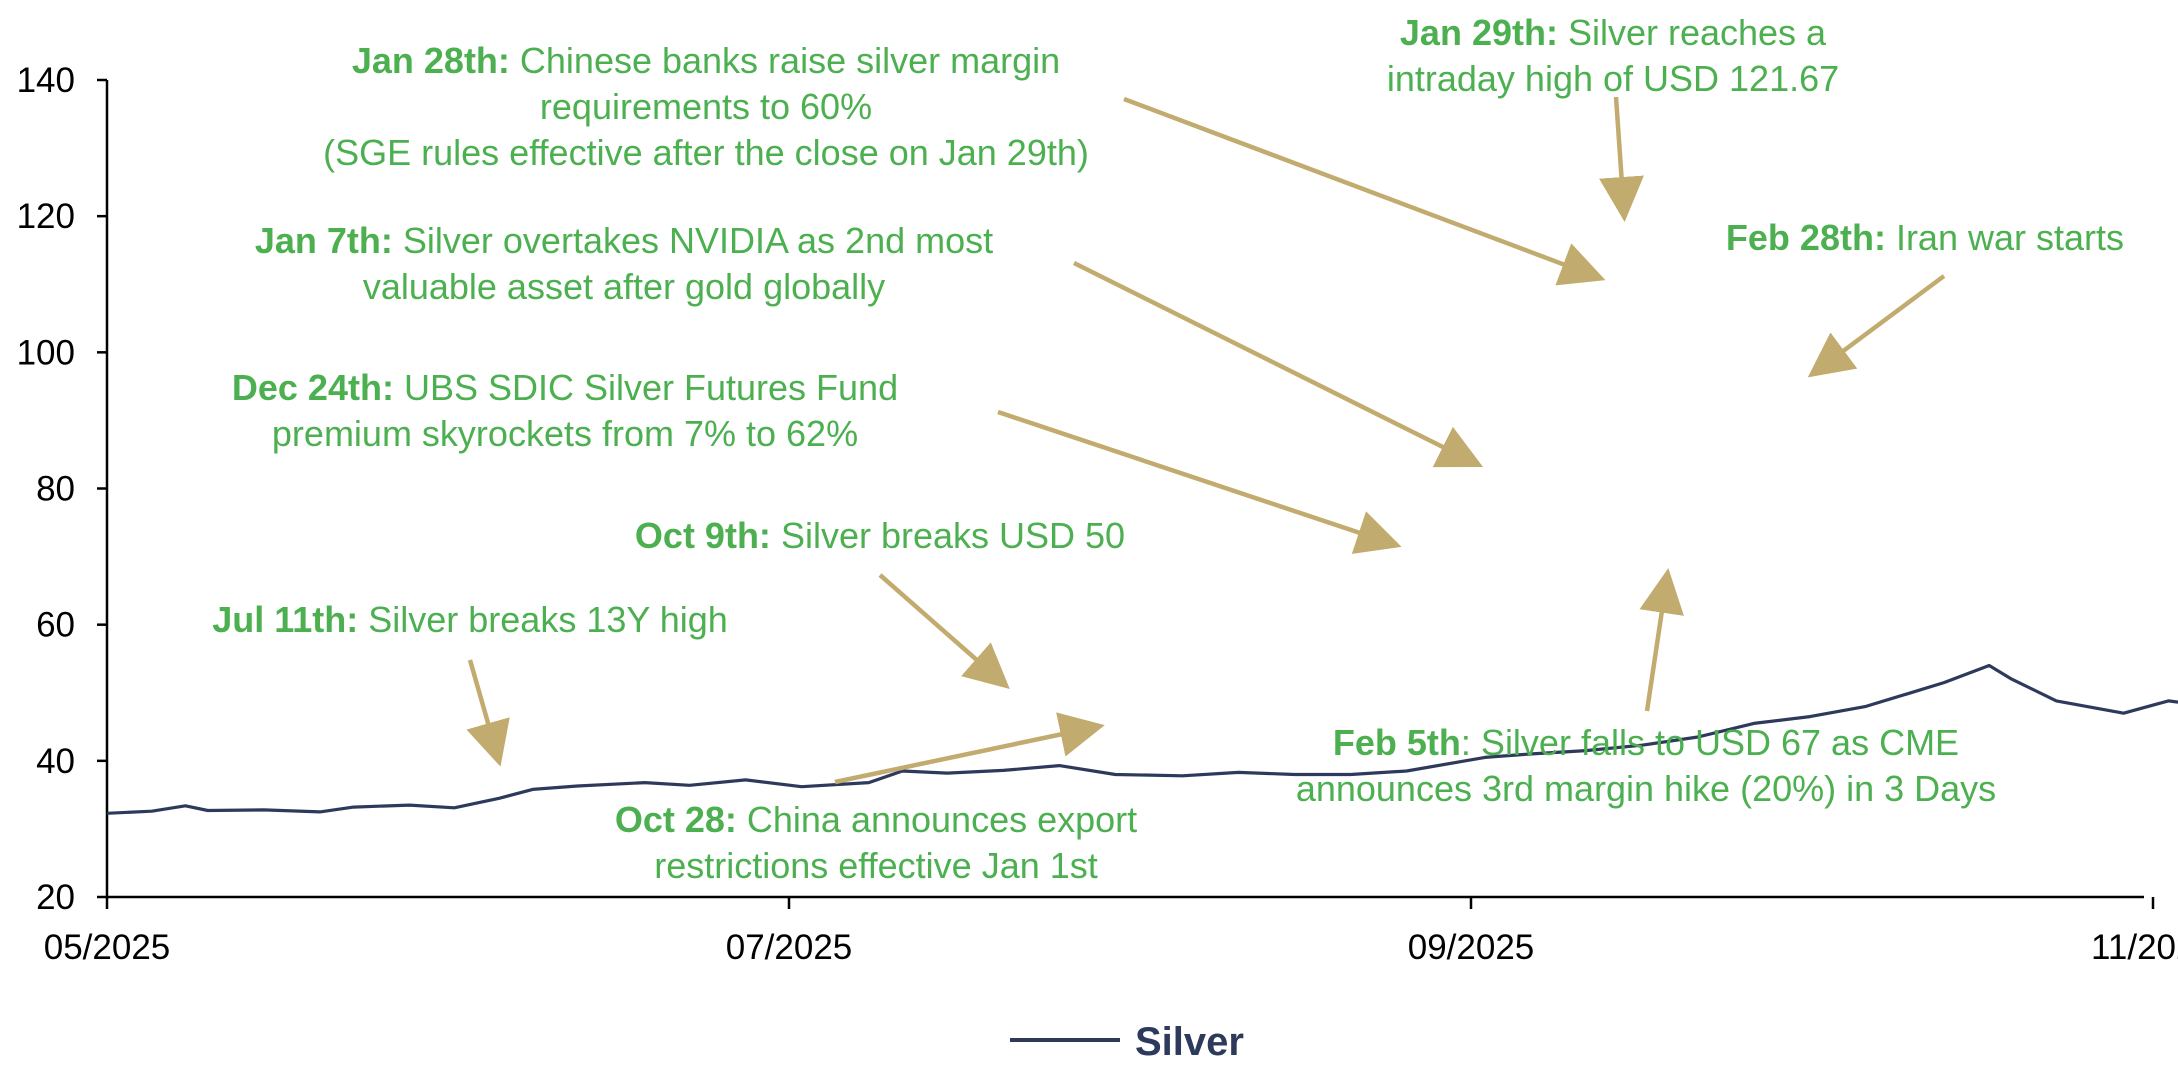 The image size is (2178, 1074). What do you see at coordinates (789, 947) in the screenshot?
I see `x-tick-label: 07/2025` at bounding box center [789, 947].